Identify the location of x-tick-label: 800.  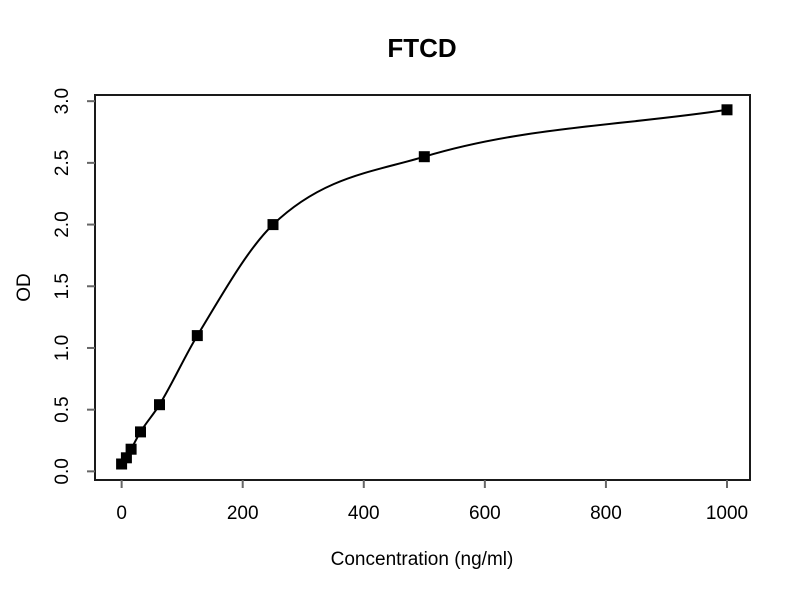
(606, 513).